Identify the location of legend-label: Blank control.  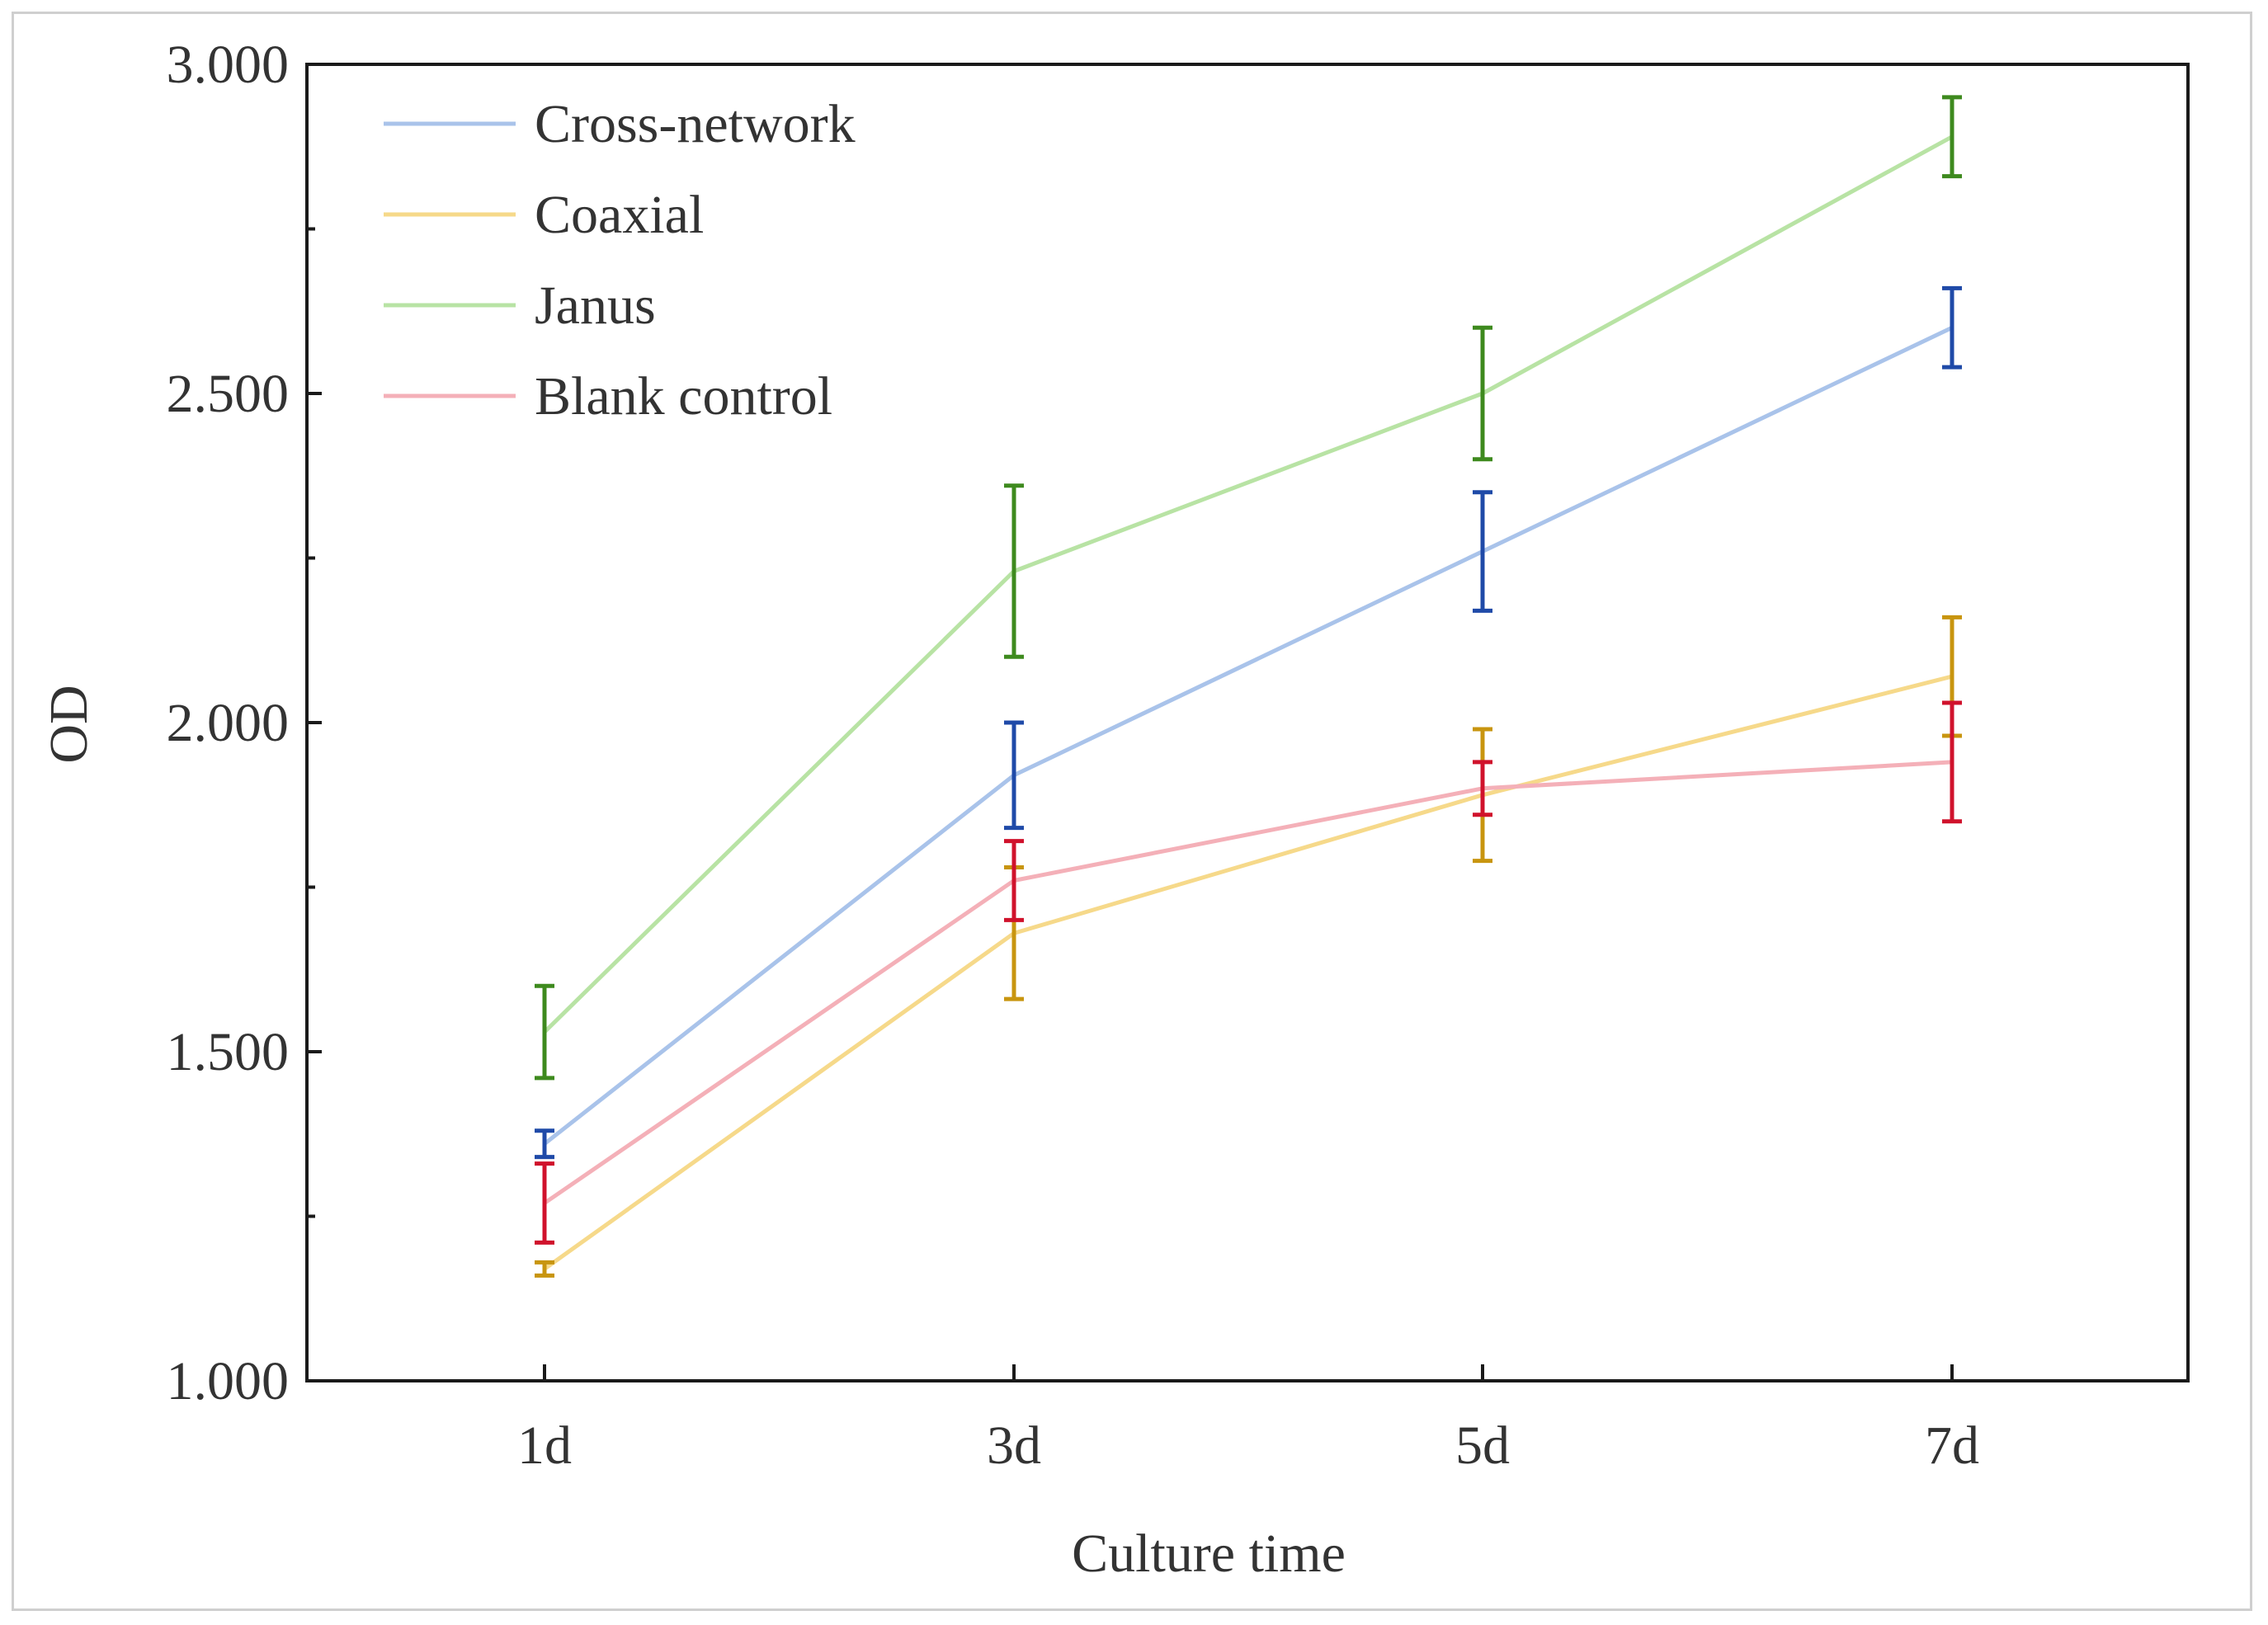
(683, 396).